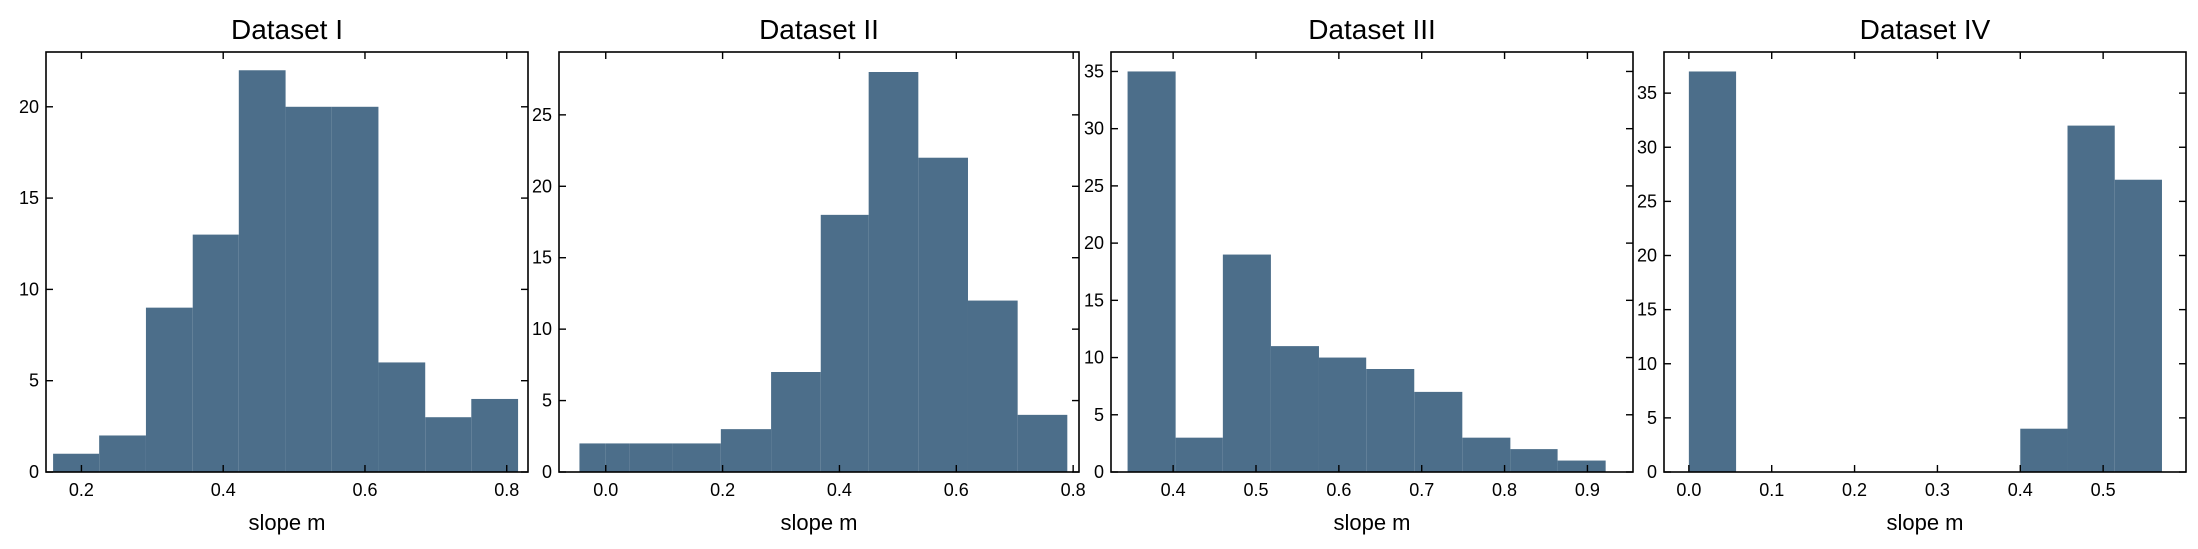  What do you see at coordinates (1587, 490) in the screenshot?
I see `x-tick-label: 0.9` at bounding box center [1587, 490].